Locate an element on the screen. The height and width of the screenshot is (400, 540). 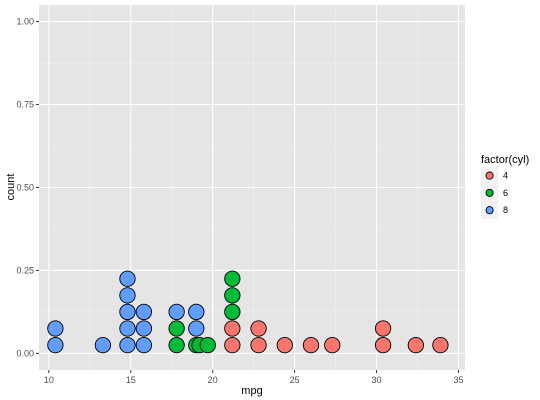
legend-label-cyl-8: 8 is located at coordinates (505, 210).